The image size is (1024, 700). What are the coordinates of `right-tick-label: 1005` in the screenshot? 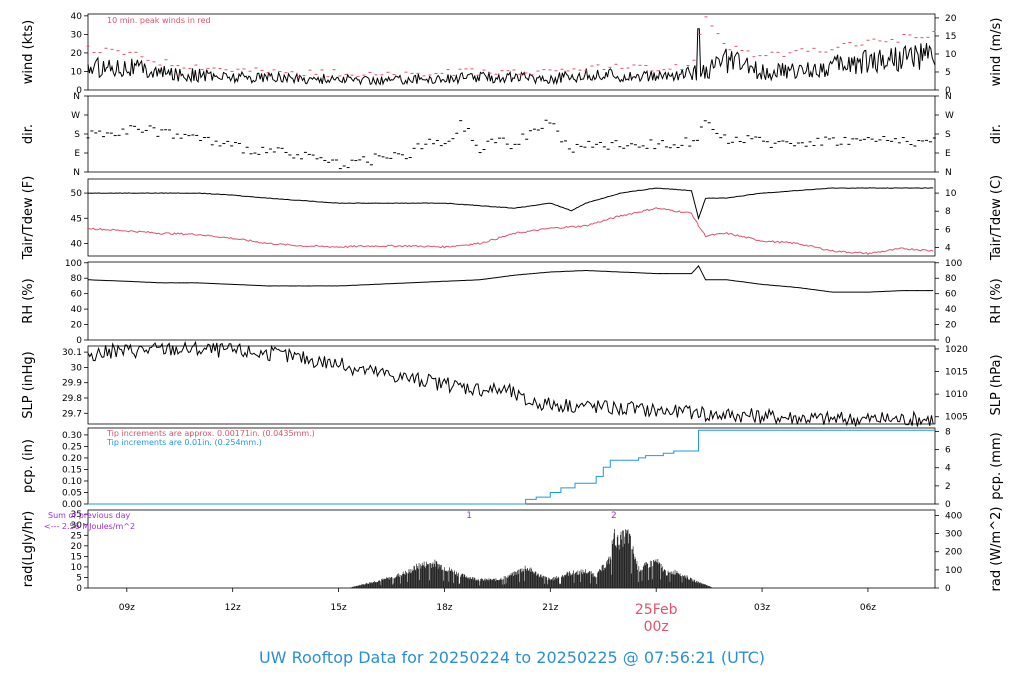 It's located at (956, 418).